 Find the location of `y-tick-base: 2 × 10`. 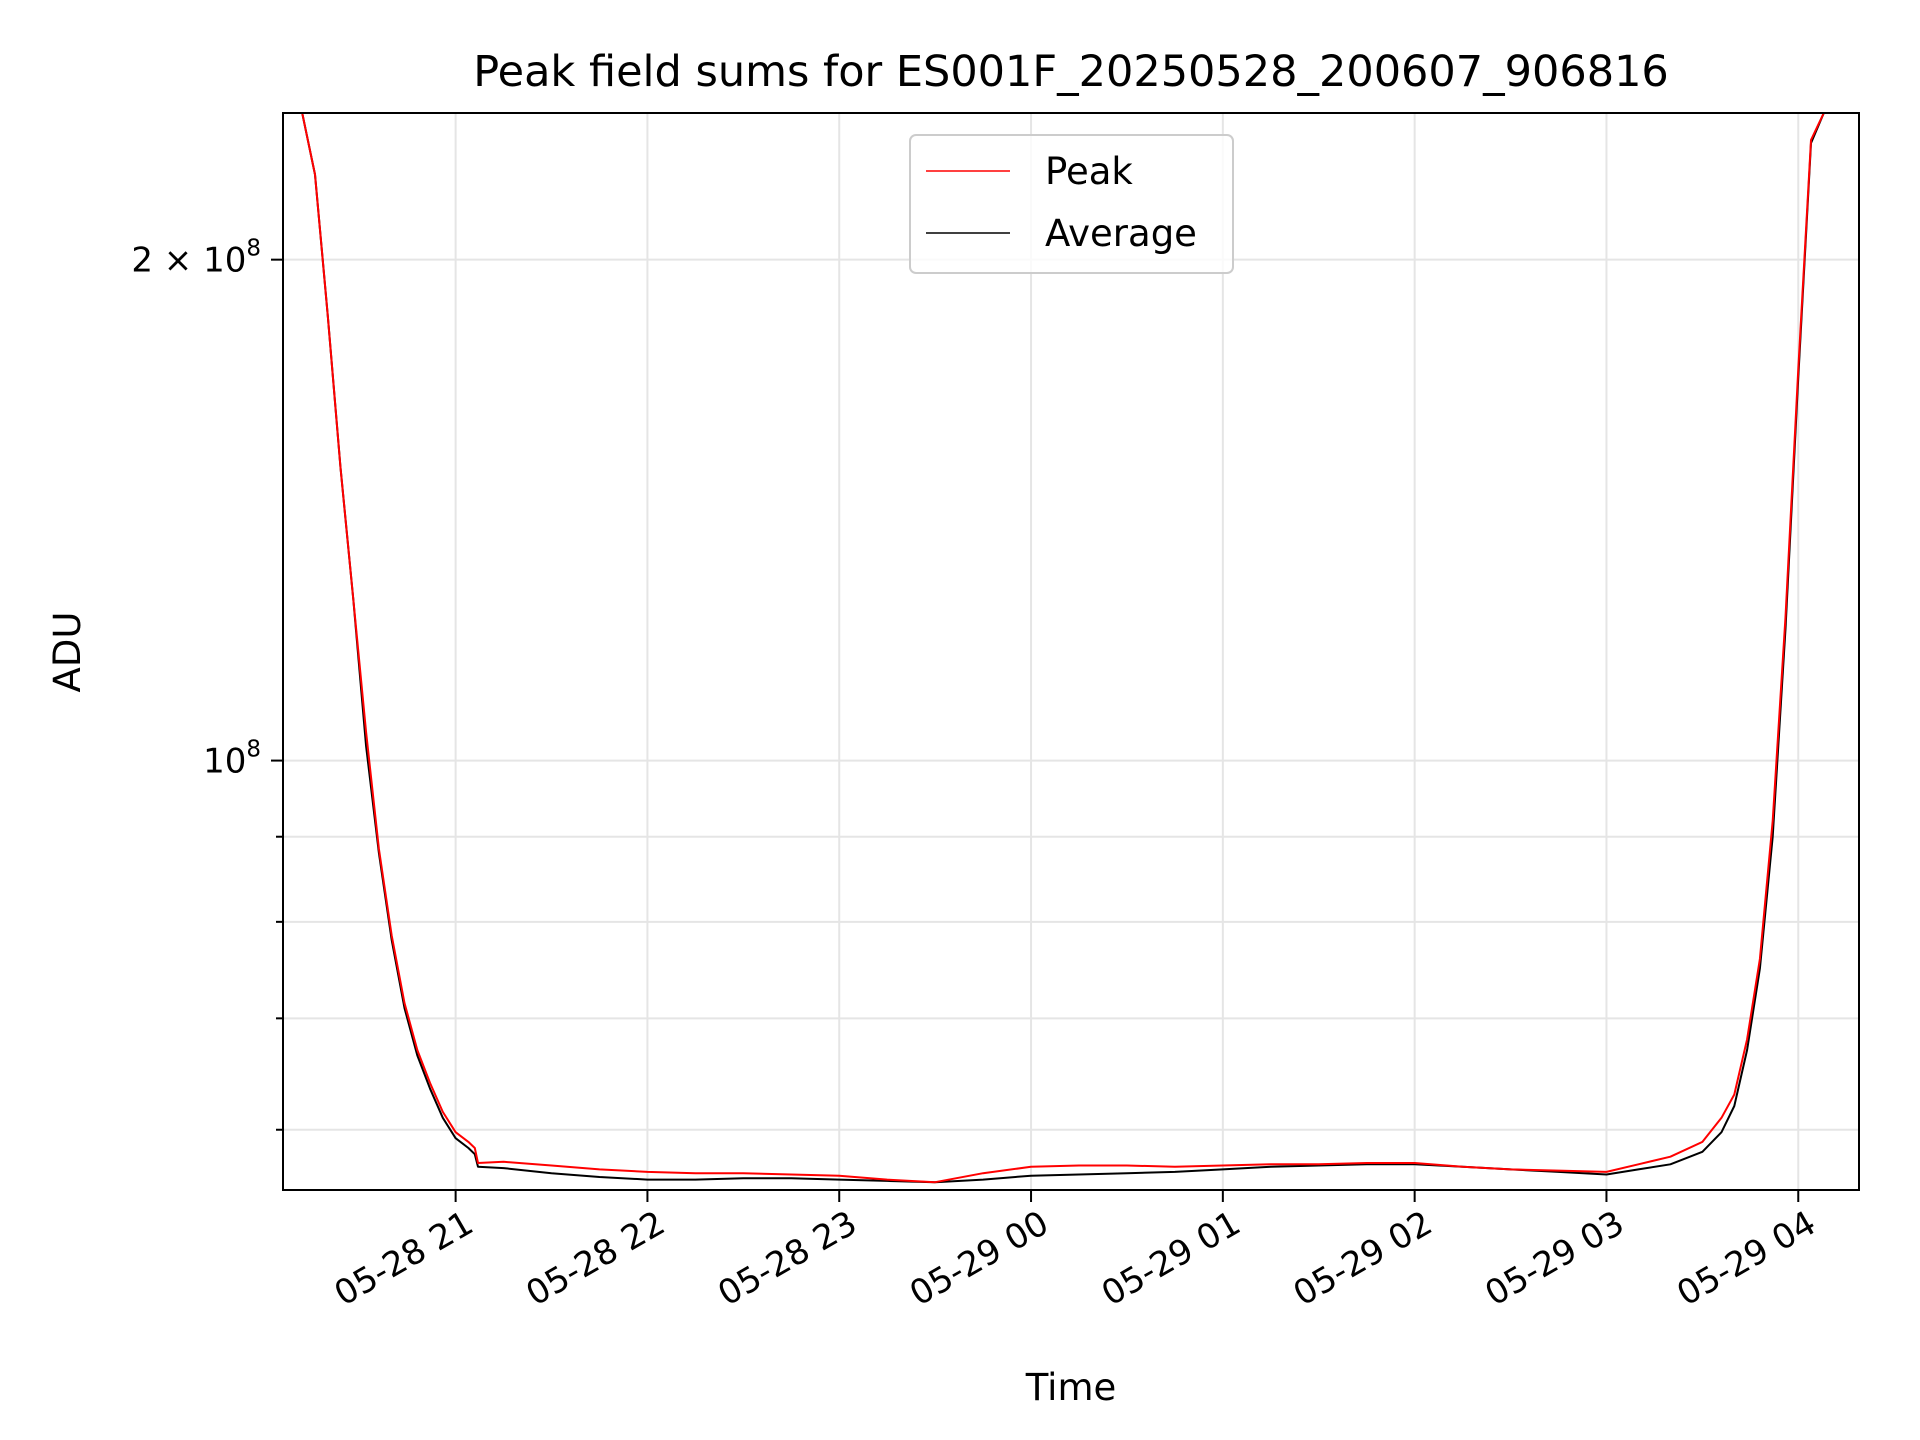

y-tick-base: 2 × 10 is located at coordinates (188, 261).